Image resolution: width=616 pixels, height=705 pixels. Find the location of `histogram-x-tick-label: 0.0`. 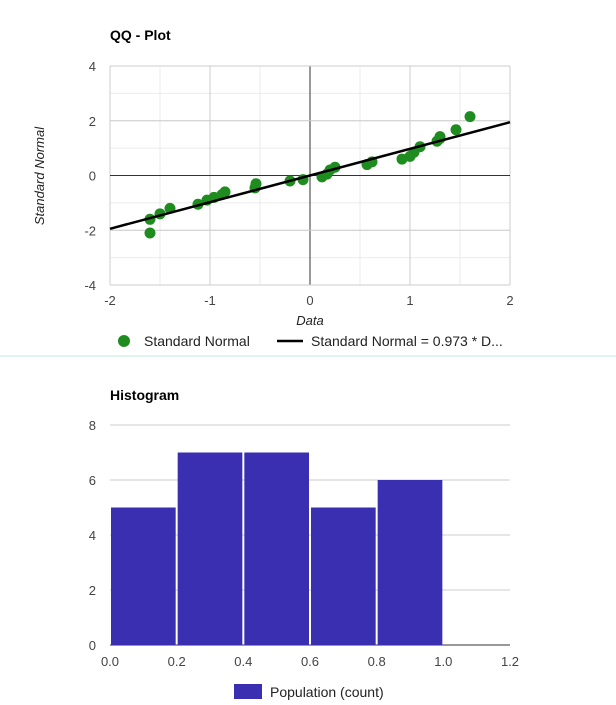

histogram-x-tick-label: 0.0 is located at coordinates (110, 661).